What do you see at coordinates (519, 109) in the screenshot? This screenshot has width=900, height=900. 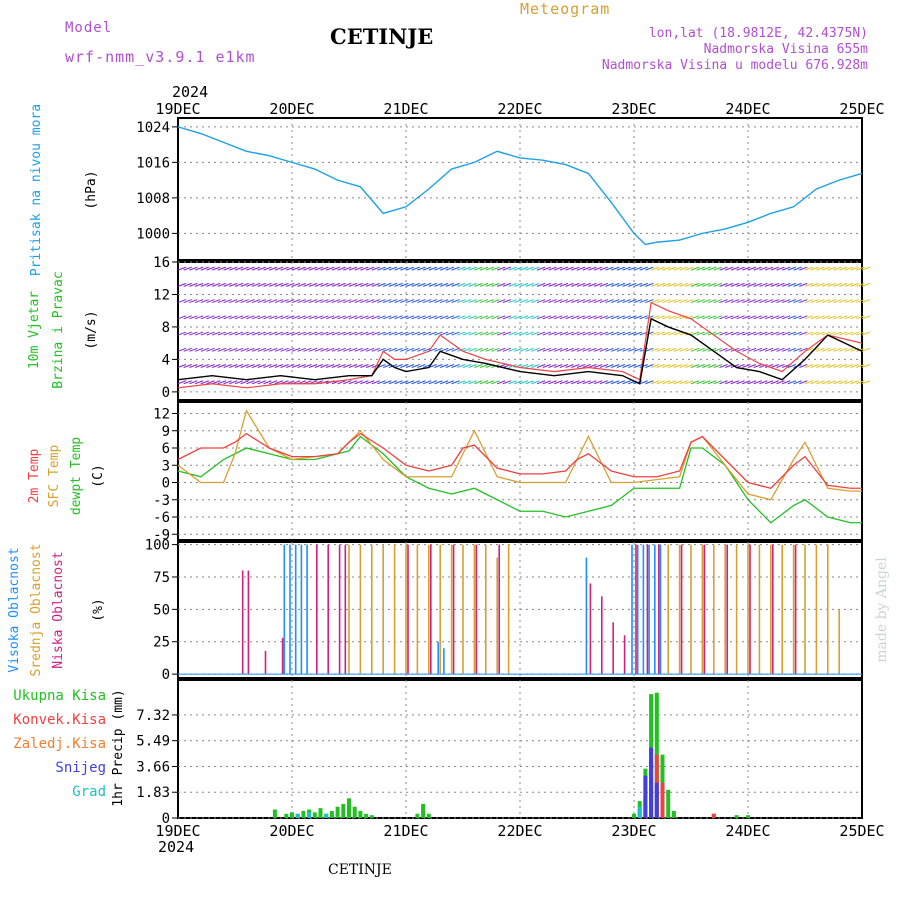 I see `x-tick-label-top: 22DEC` at bounding box center [519, 109].